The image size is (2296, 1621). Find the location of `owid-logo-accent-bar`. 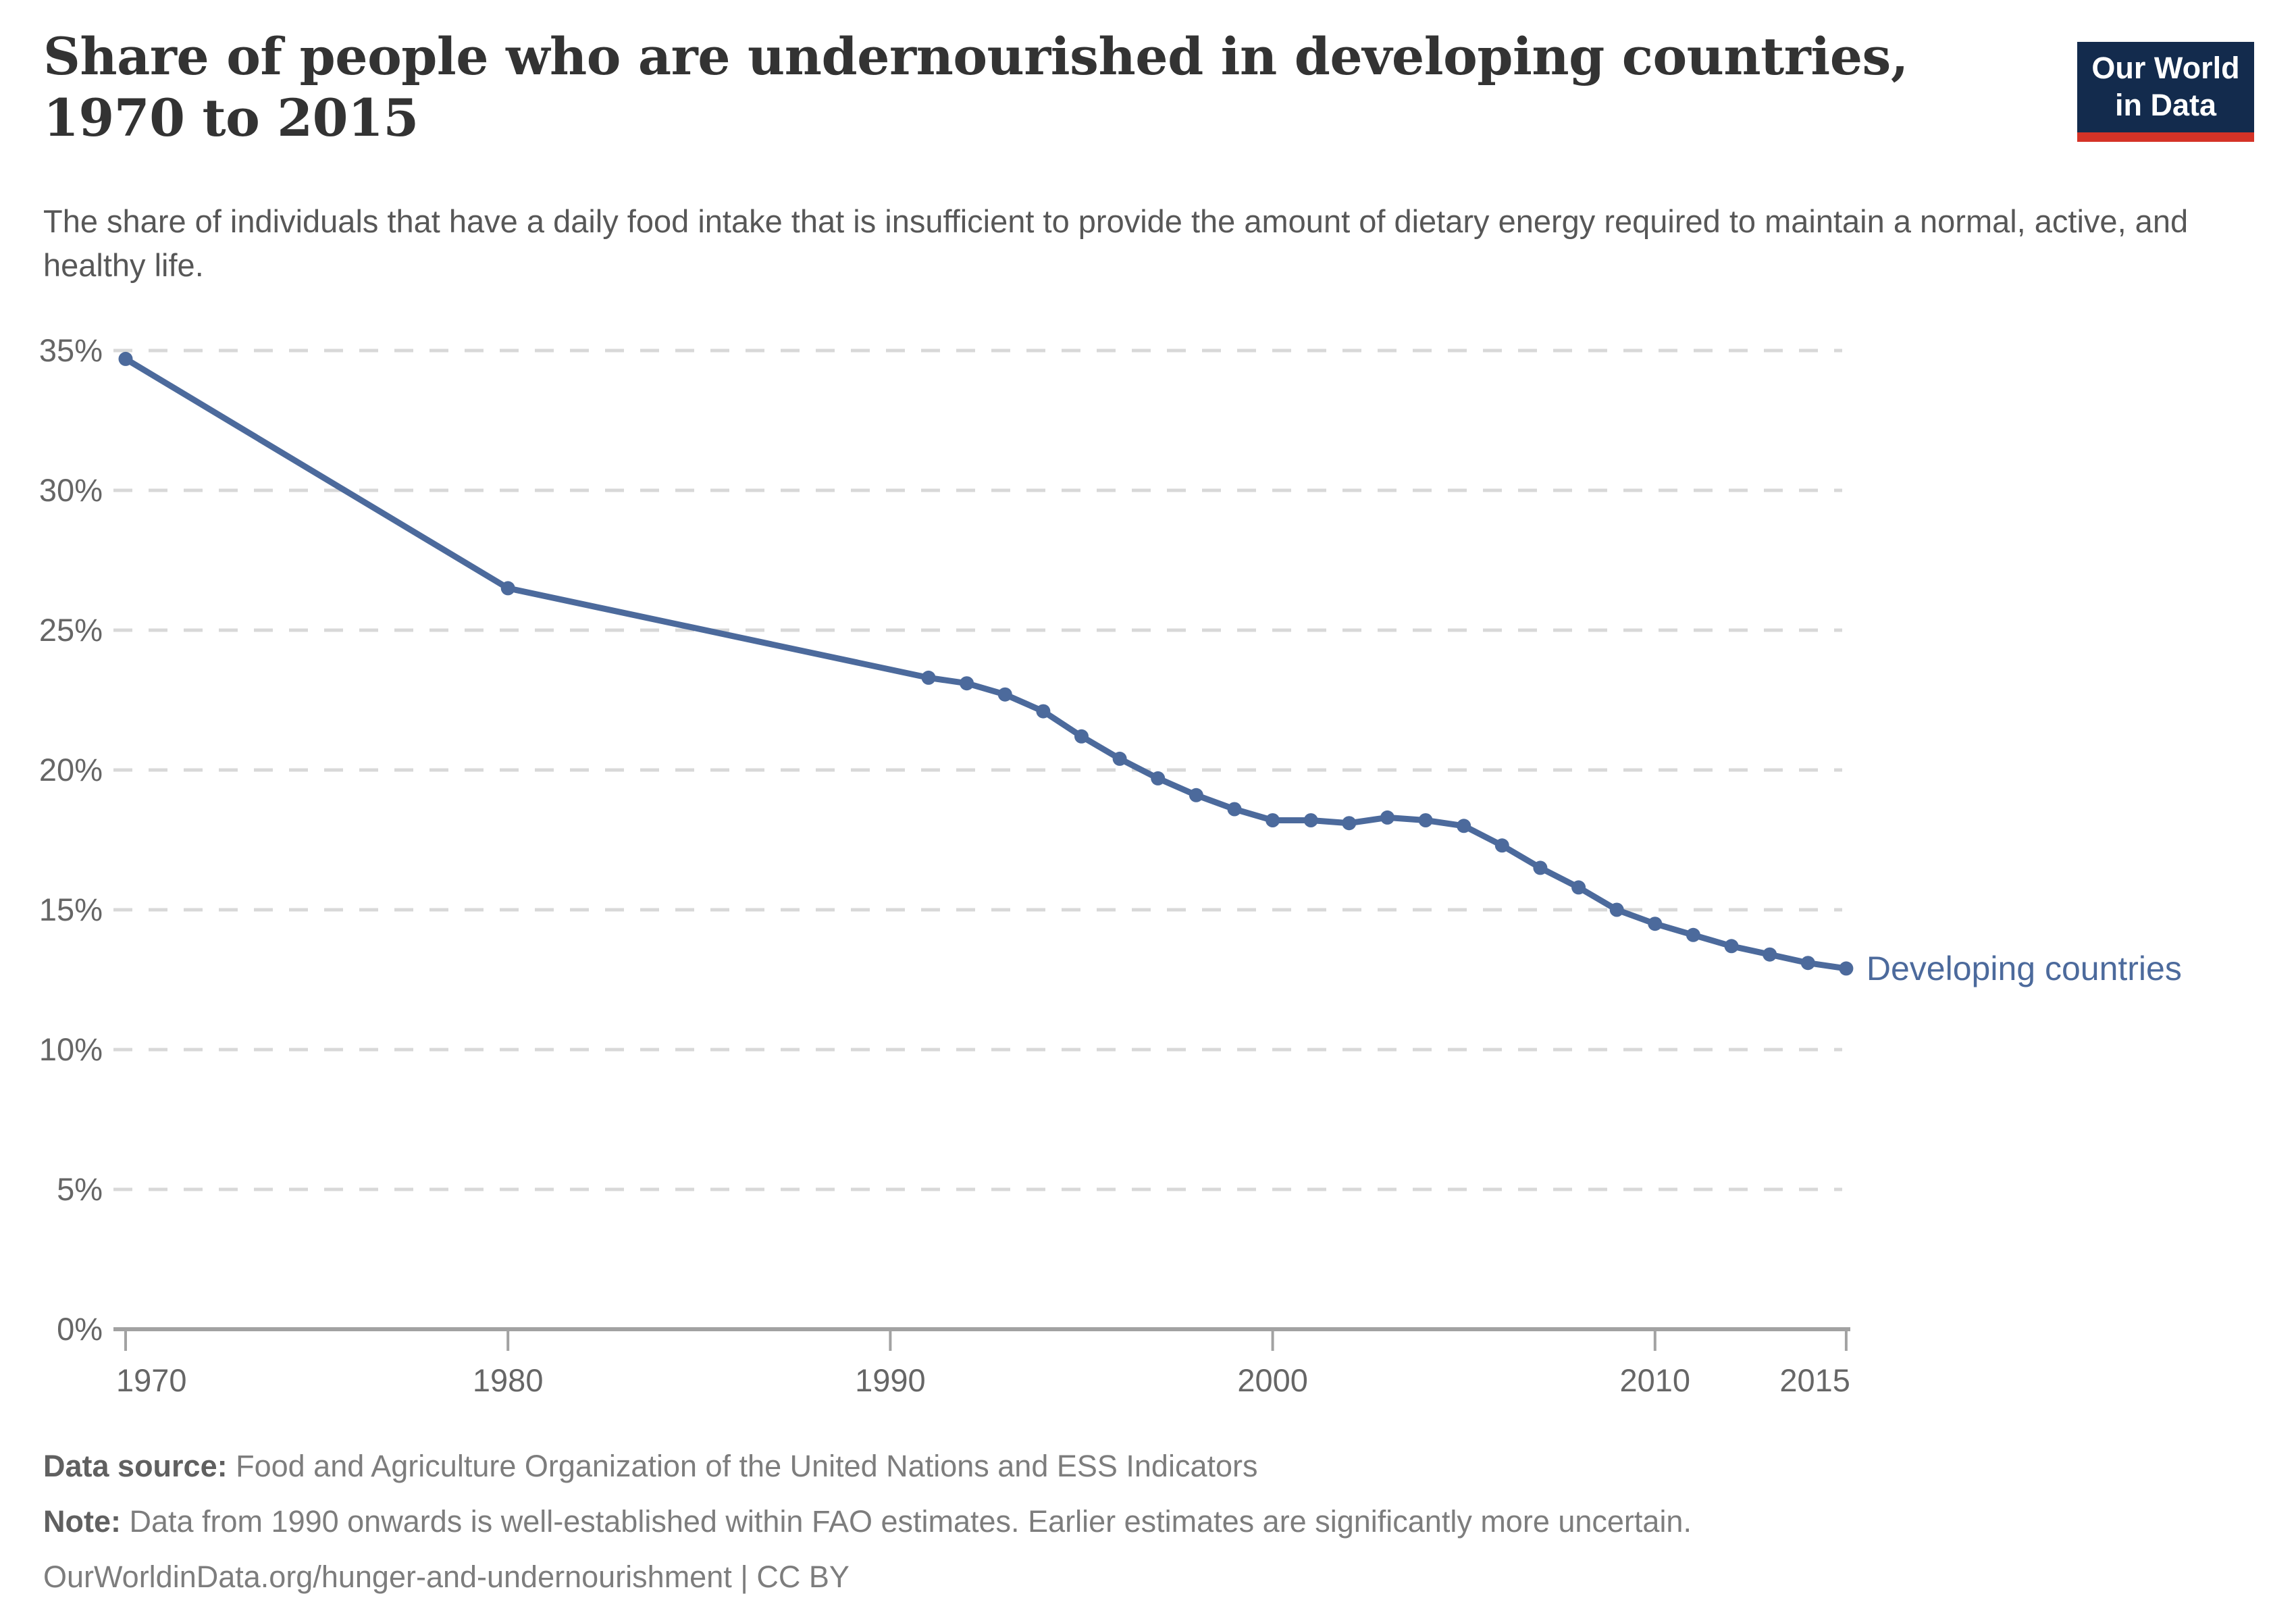

owid-logo-accent-bar is located at coordinates (2165, 137).